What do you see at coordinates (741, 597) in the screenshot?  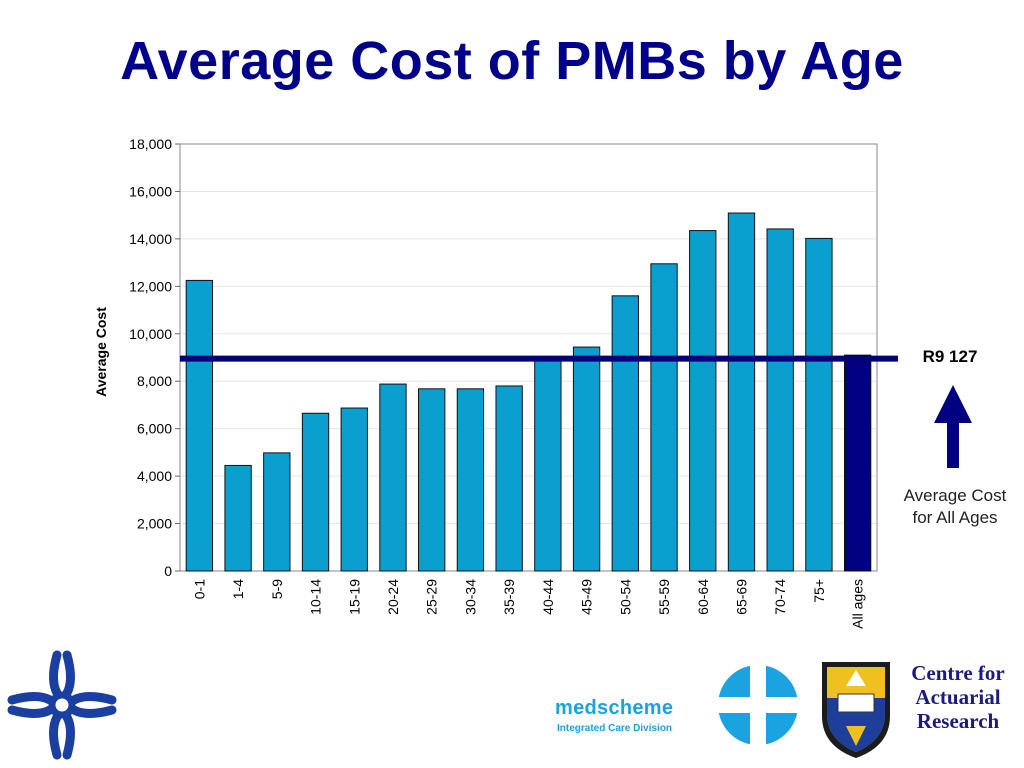 I see `x-tick-label: 65-69` at bounding box center [741, 597].